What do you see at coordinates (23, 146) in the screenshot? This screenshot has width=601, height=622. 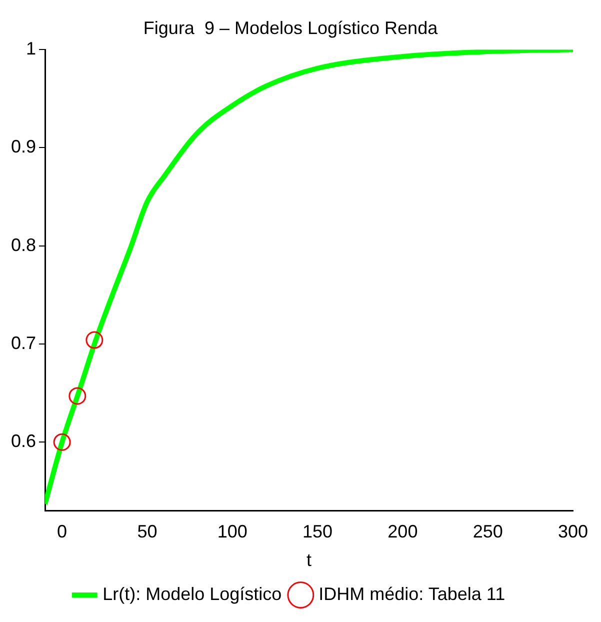 I see `y-tick-label: 0.9` at bounding box center [23, 146].